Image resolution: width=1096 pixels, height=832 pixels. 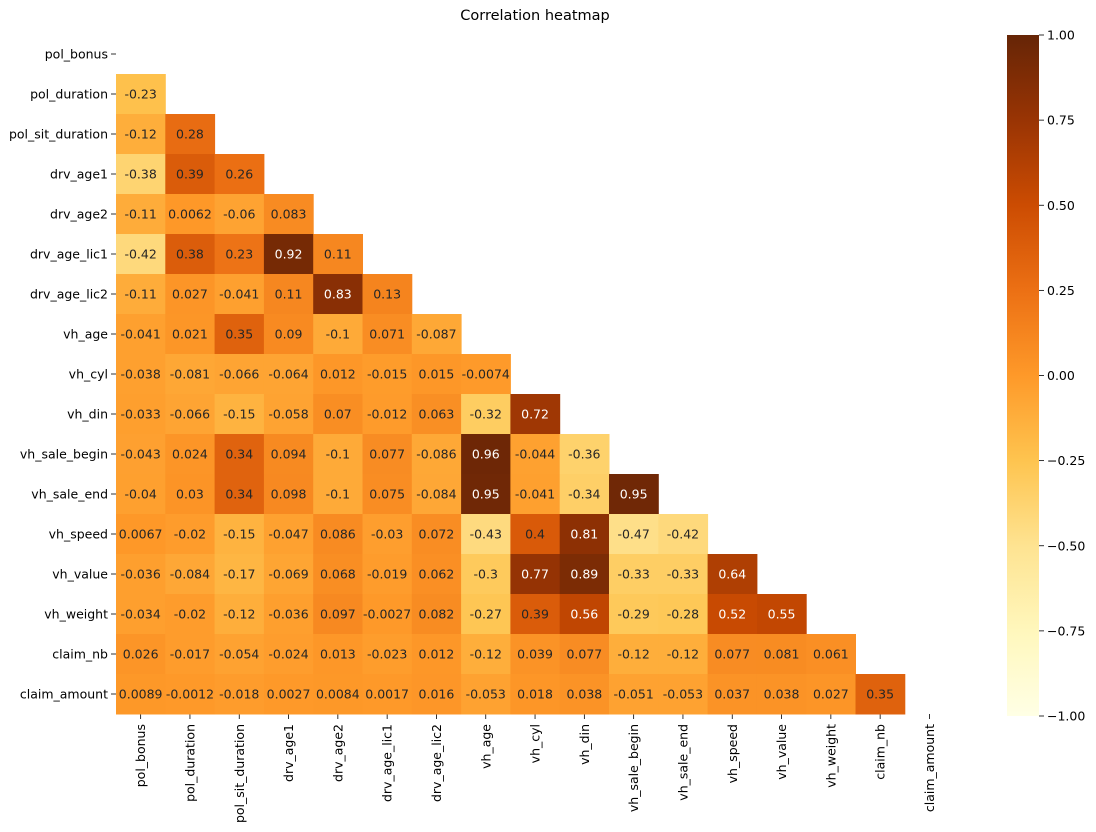 I want to click on cell-value-label: -0.23, so click(x=140, y=94).